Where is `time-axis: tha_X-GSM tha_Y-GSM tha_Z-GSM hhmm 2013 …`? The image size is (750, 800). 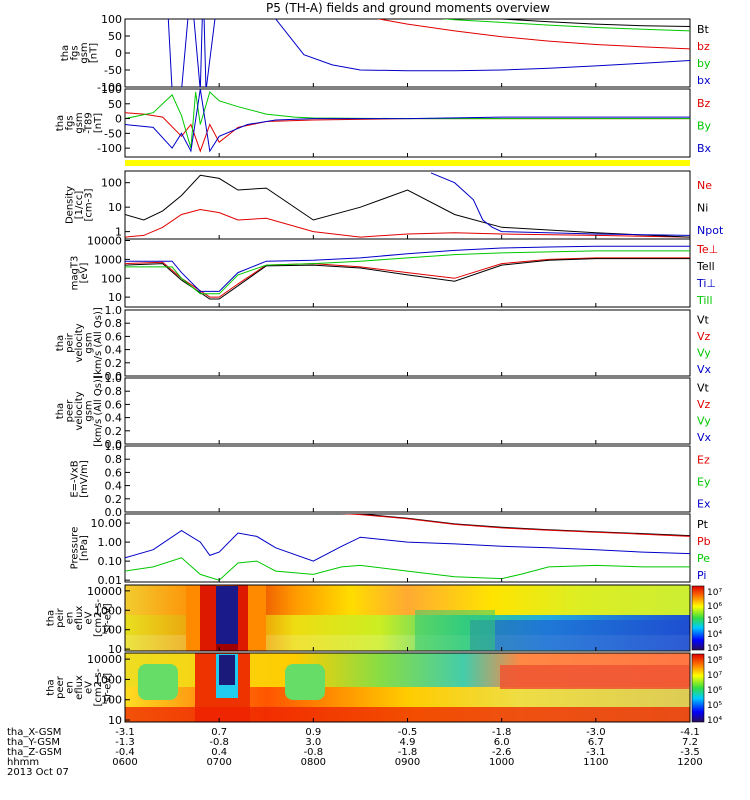 time-axis: tha_X-GSM tha_Y-GSM tha_Z-GSM hhmm 2013 … is located at coordinates (38, 752).